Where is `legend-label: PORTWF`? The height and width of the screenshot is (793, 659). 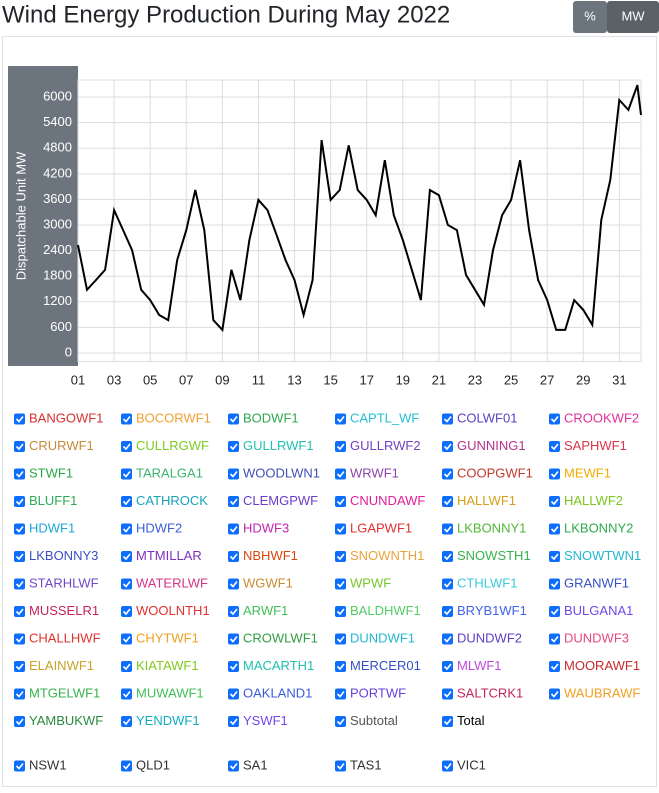
legend-label: PORTWF is located at coordinates (378, 692).